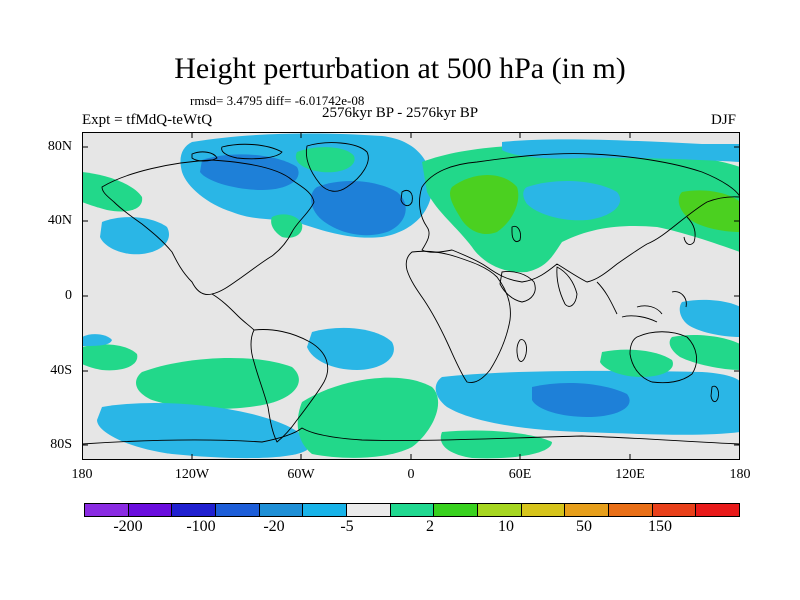 Image resolution: width=800 pixels, height=600 pixels. Describe the element at coordinates (274, 526) in the screenshot. I see `colorbar-label: -20` at that location.